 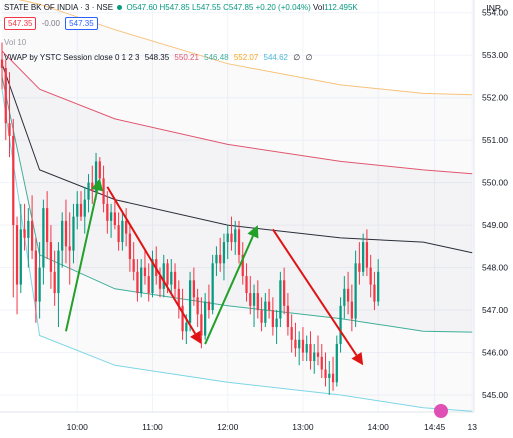 I want to click on symbol-title: STATE BK OF INDIA · 3 · NSE, so click(x=59, y=7).